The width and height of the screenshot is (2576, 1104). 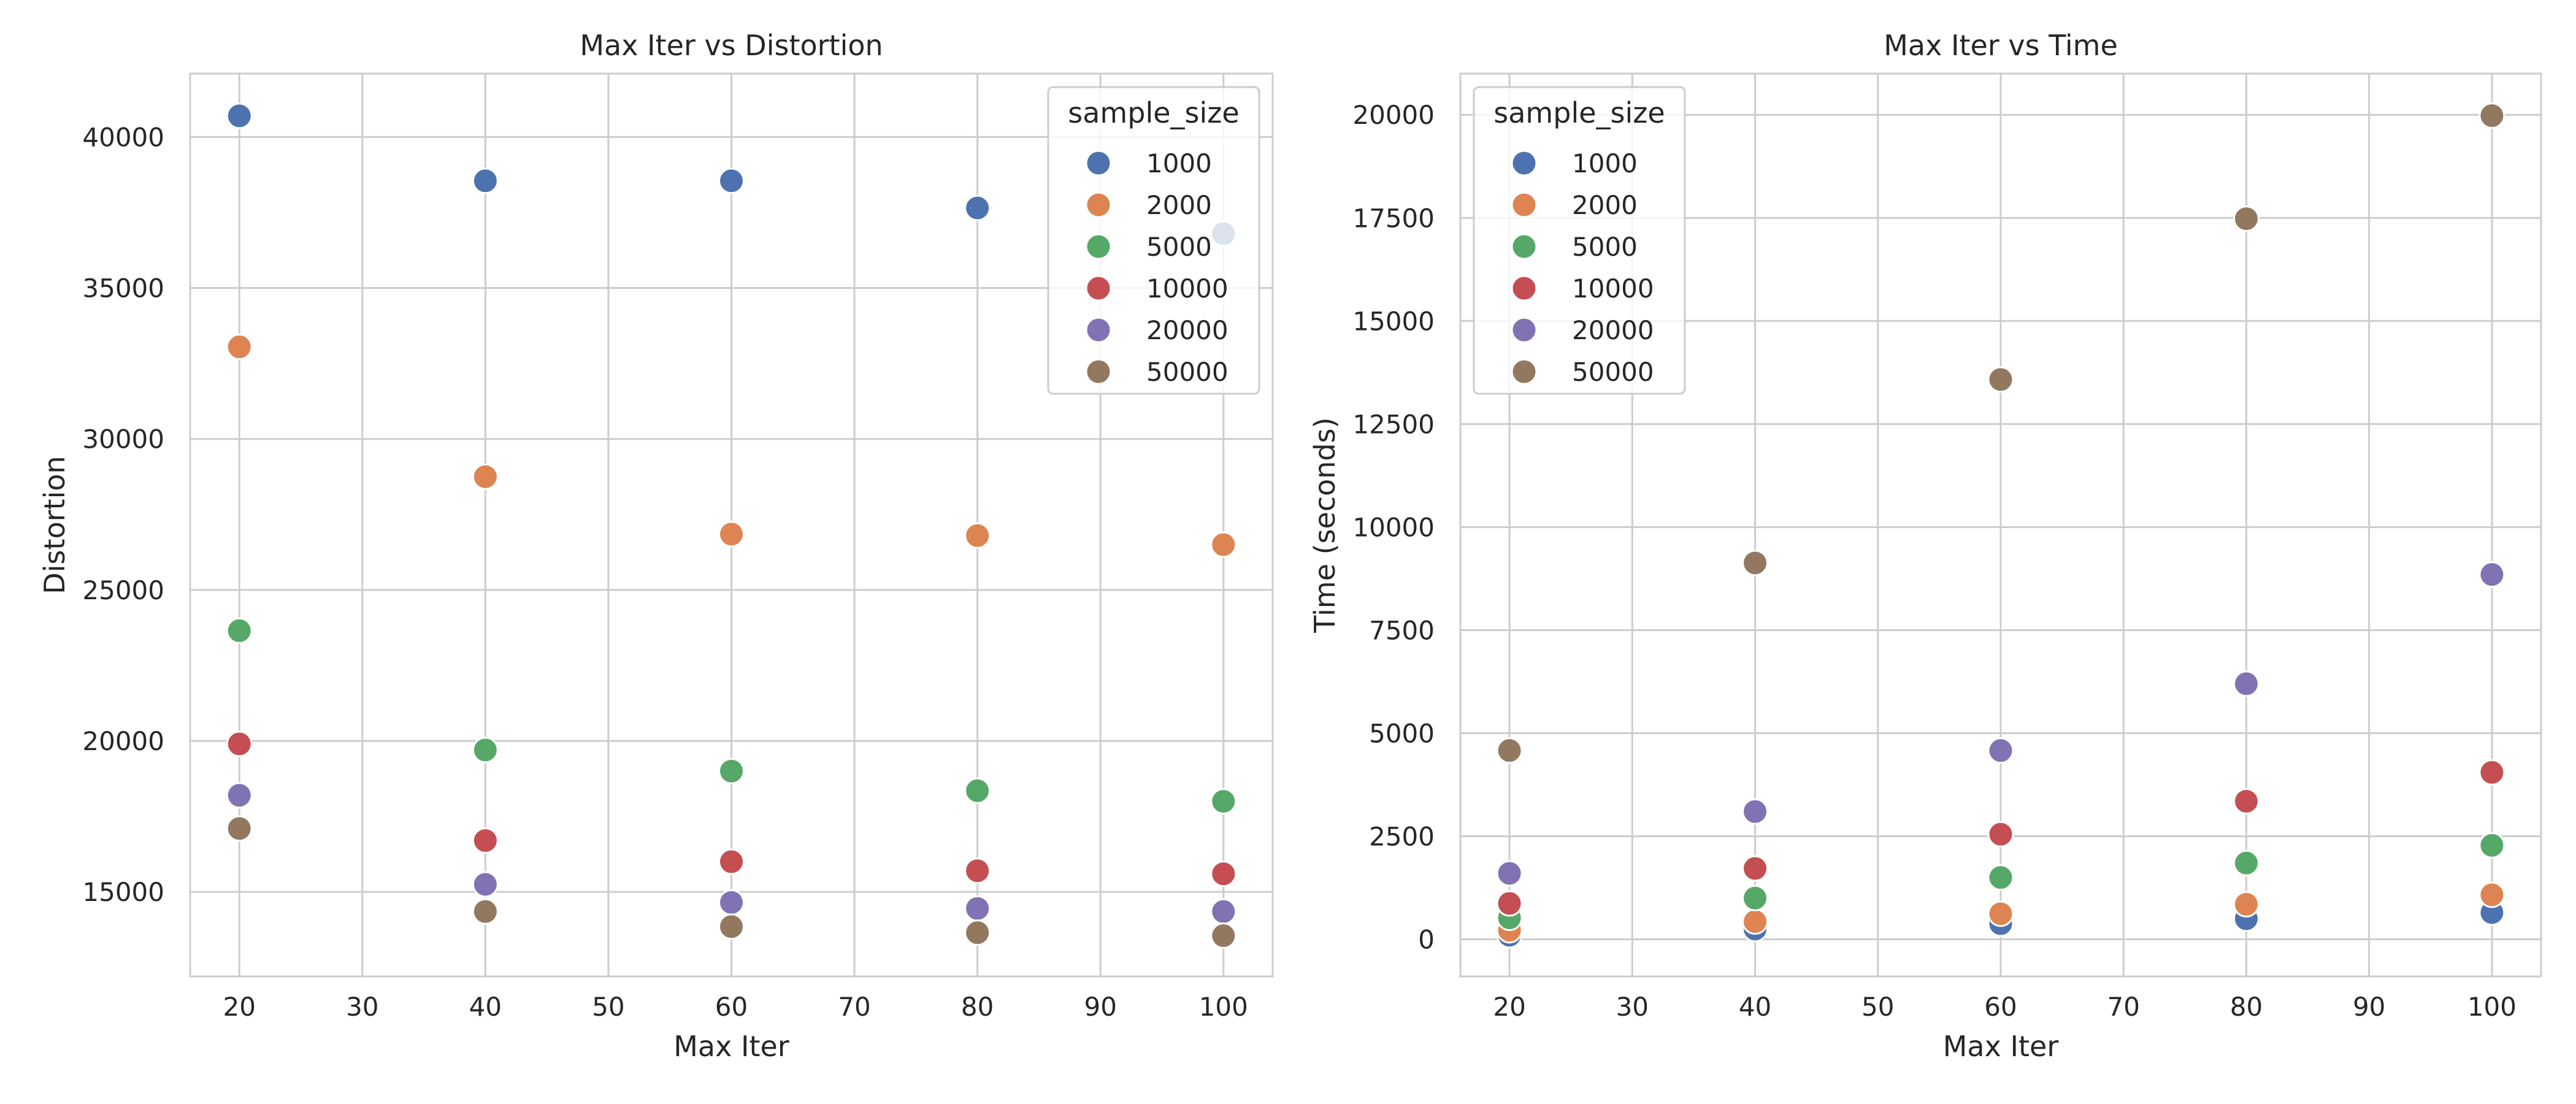 I want to click on y-tick-label: 2500, so click(x=1402, y=836).